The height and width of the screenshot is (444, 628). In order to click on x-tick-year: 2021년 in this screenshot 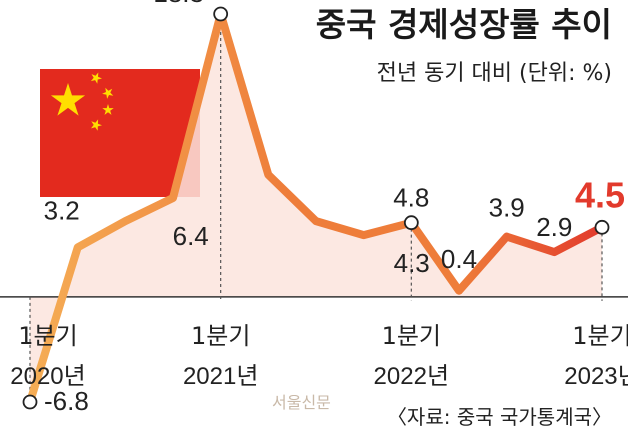, I will do `click(220, 376)`.